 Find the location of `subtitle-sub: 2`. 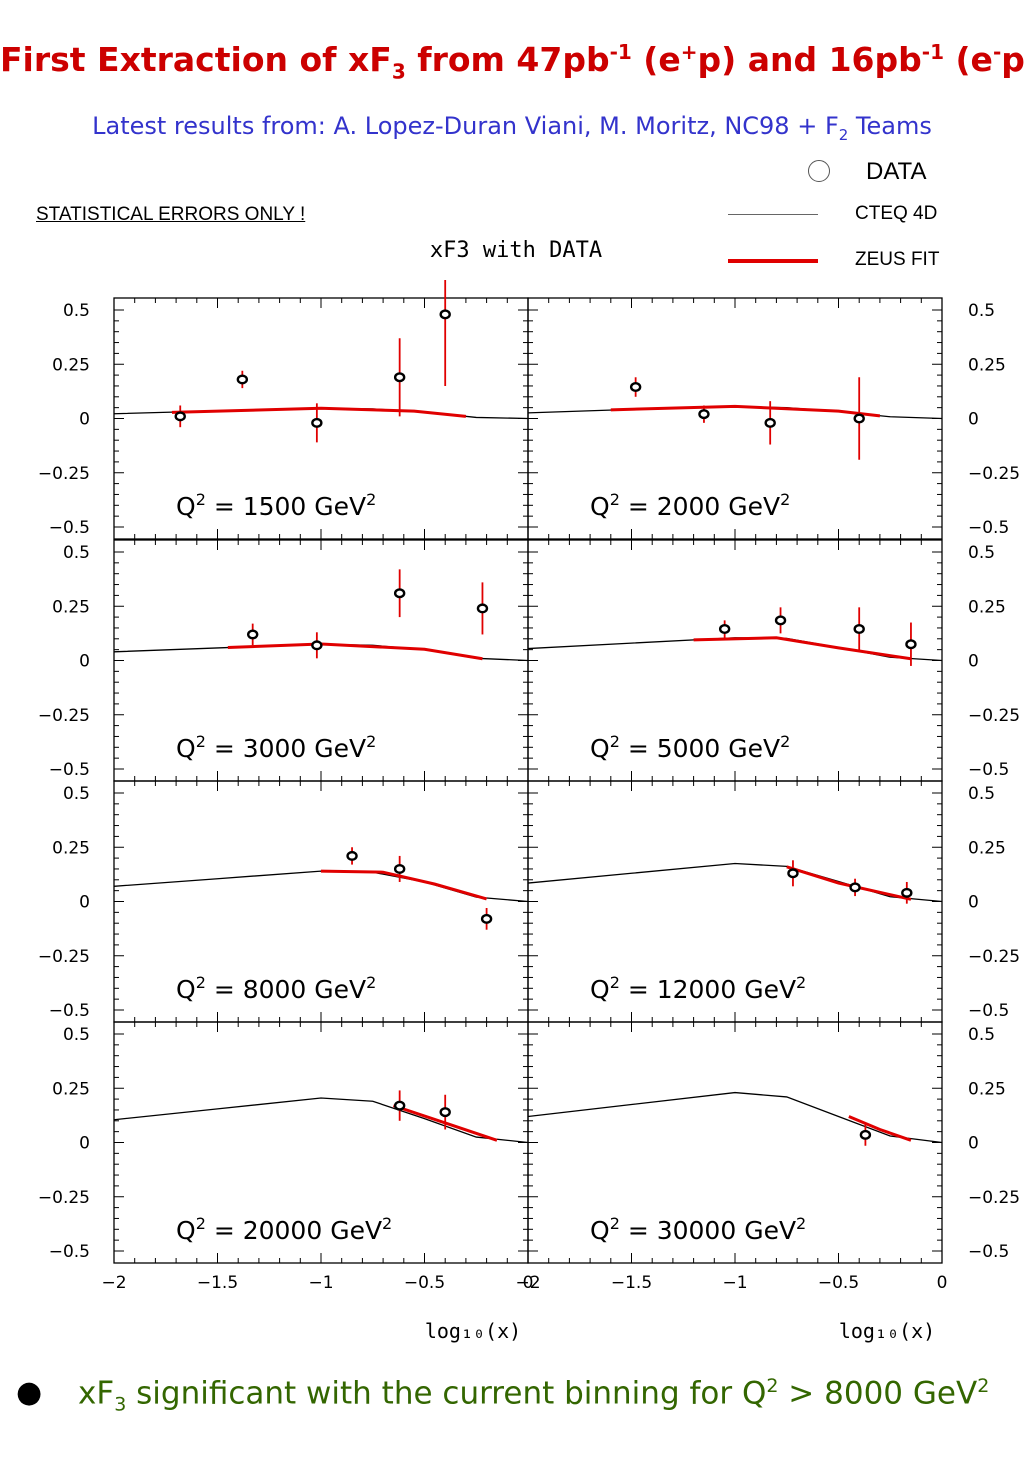

subtitle-sub: 2 is located at coordinates (843, 134).